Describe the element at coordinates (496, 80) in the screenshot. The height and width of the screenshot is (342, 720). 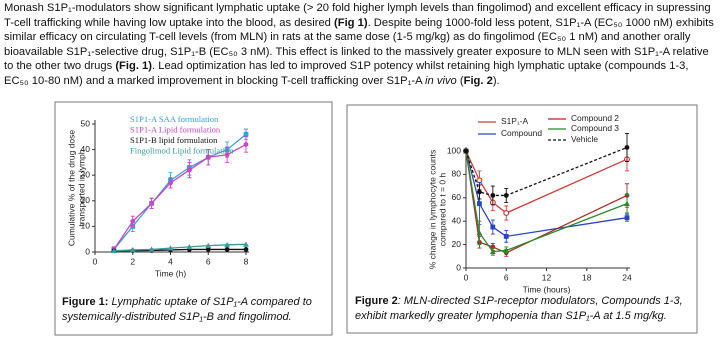
I see `text-run: ).` at that location.